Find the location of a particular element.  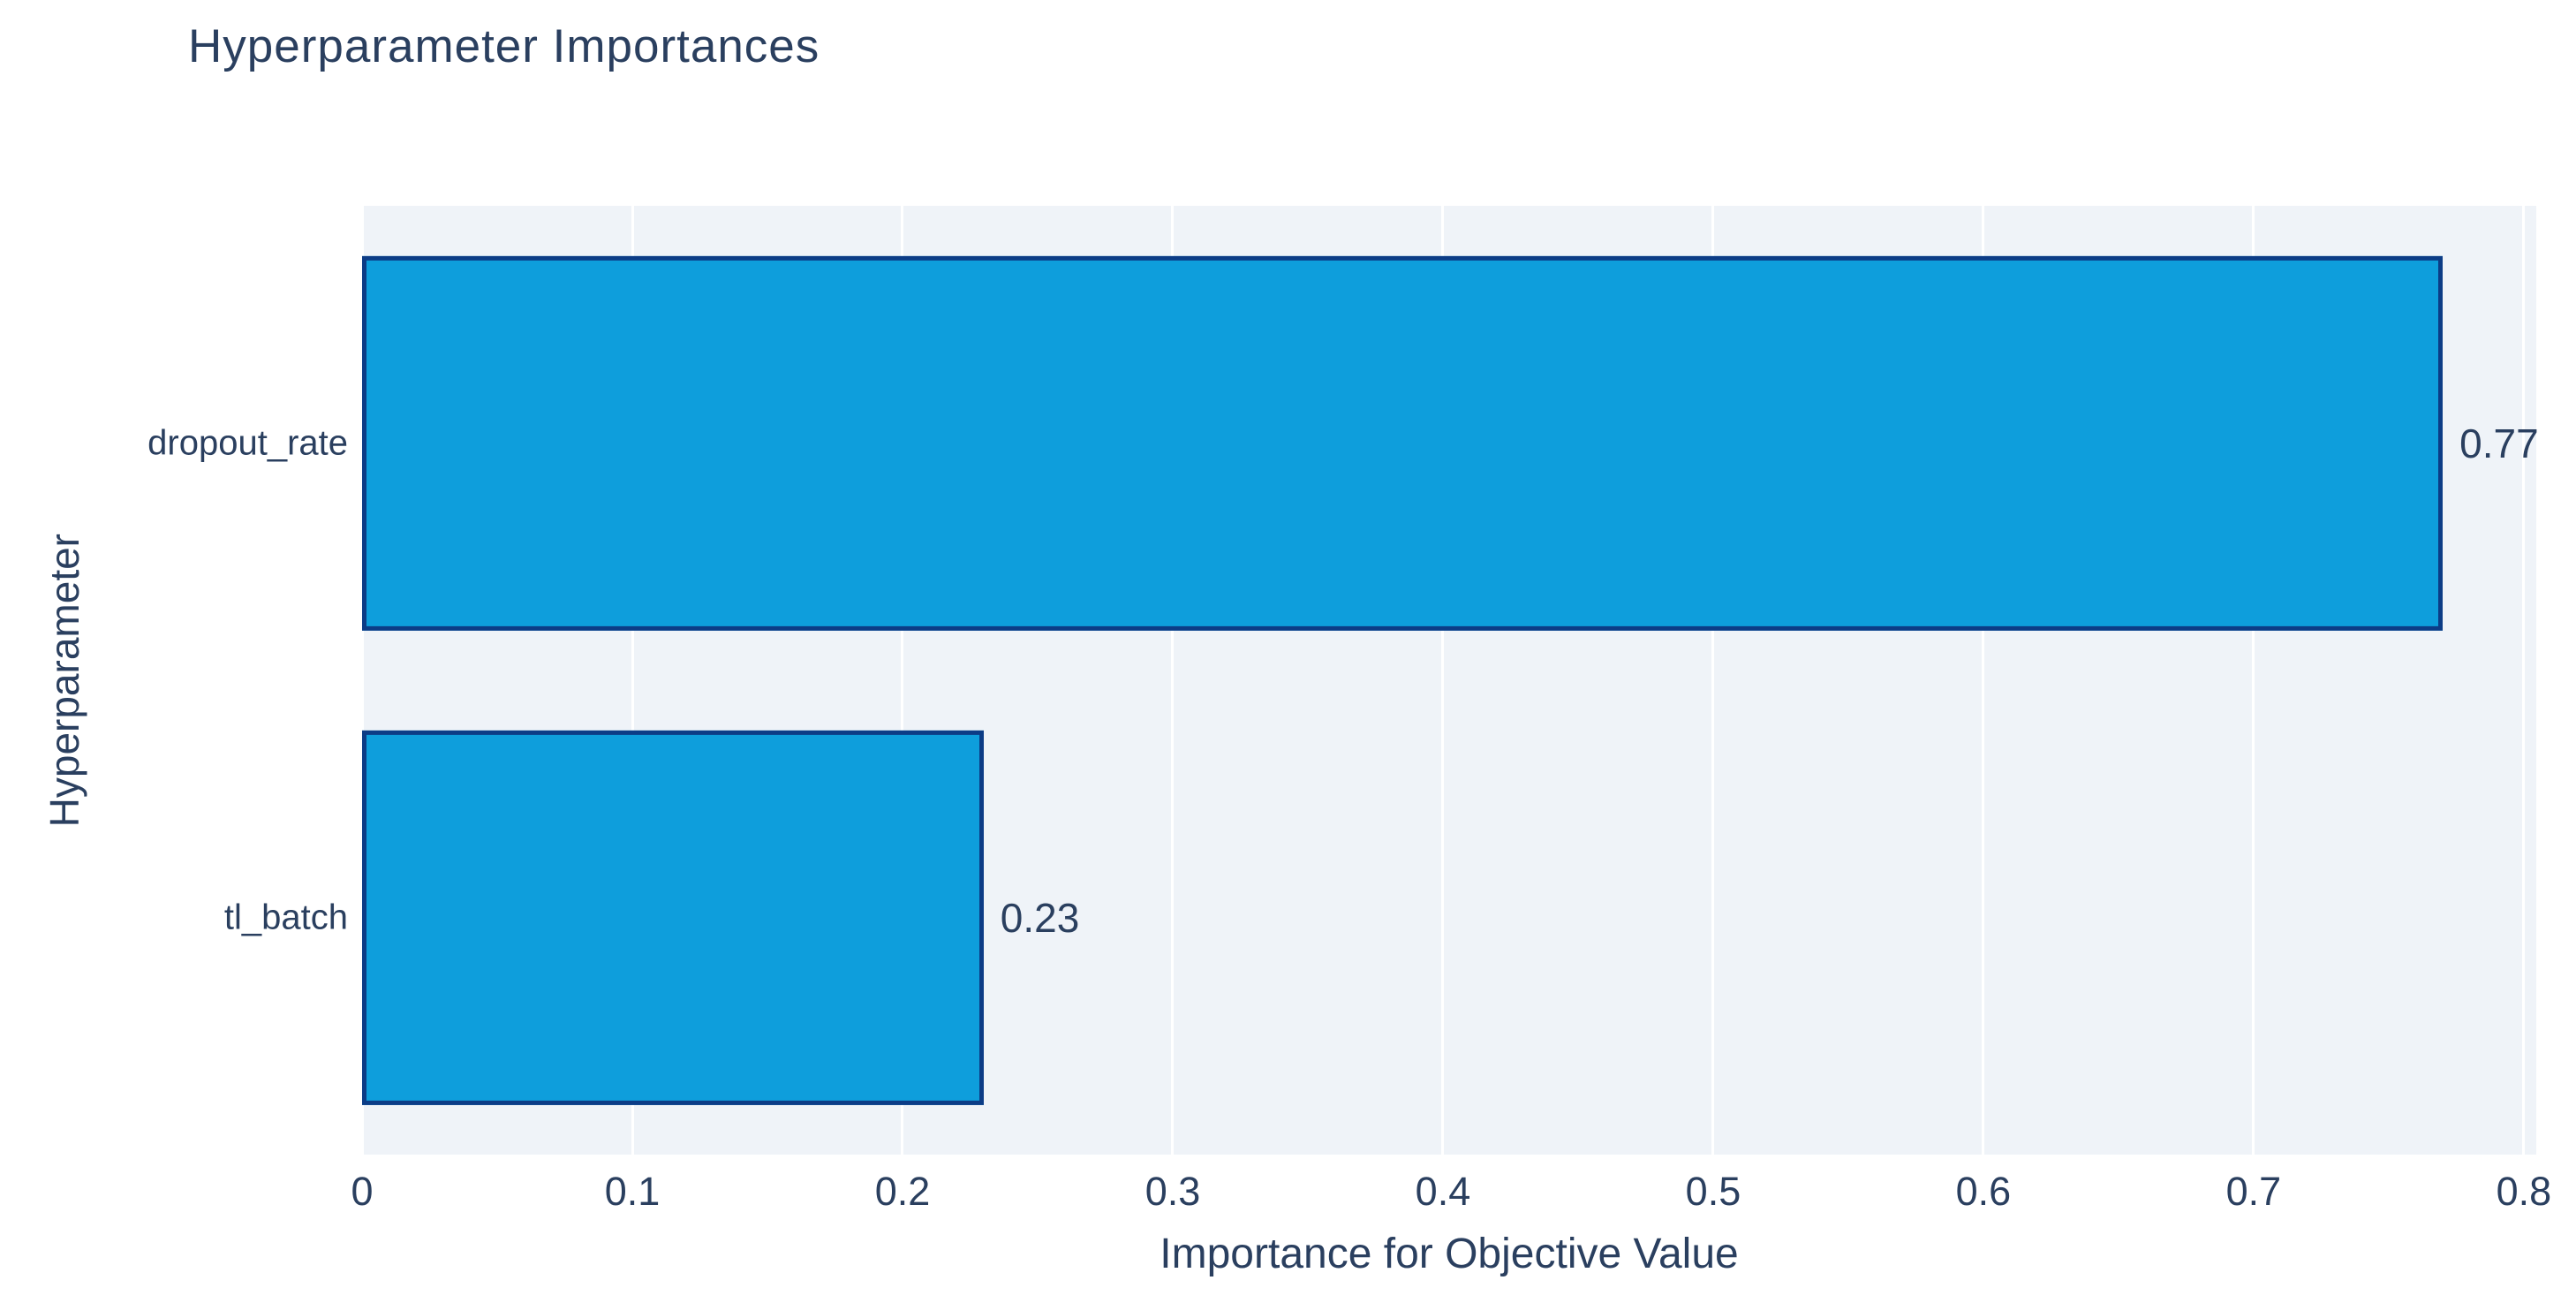

bar-tl_batch: 0.23 is located at coordinates (720, 917).